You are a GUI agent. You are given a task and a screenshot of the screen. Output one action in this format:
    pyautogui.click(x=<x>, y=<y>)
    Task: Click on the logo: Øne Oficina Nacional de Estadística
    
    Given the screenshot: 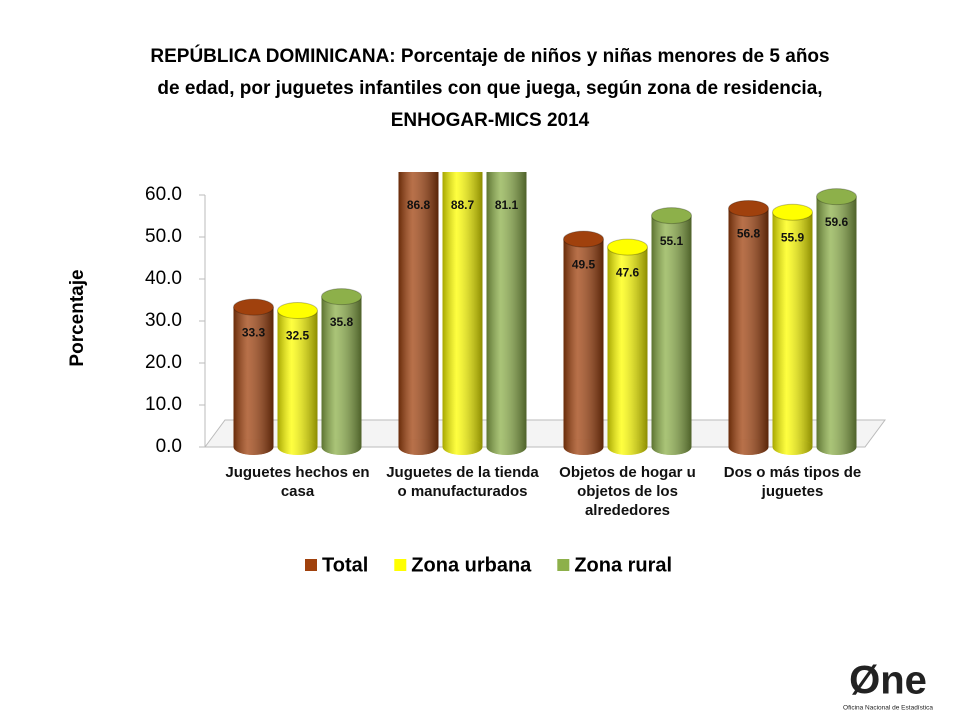 What is the action you would take?
    pyautogui.click(x=888, y=685)
    